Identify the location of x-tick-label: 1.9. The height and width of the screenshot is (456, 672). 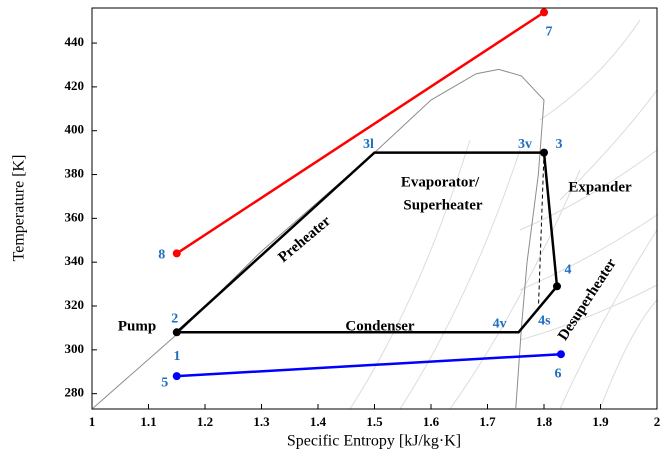
(600, 421).